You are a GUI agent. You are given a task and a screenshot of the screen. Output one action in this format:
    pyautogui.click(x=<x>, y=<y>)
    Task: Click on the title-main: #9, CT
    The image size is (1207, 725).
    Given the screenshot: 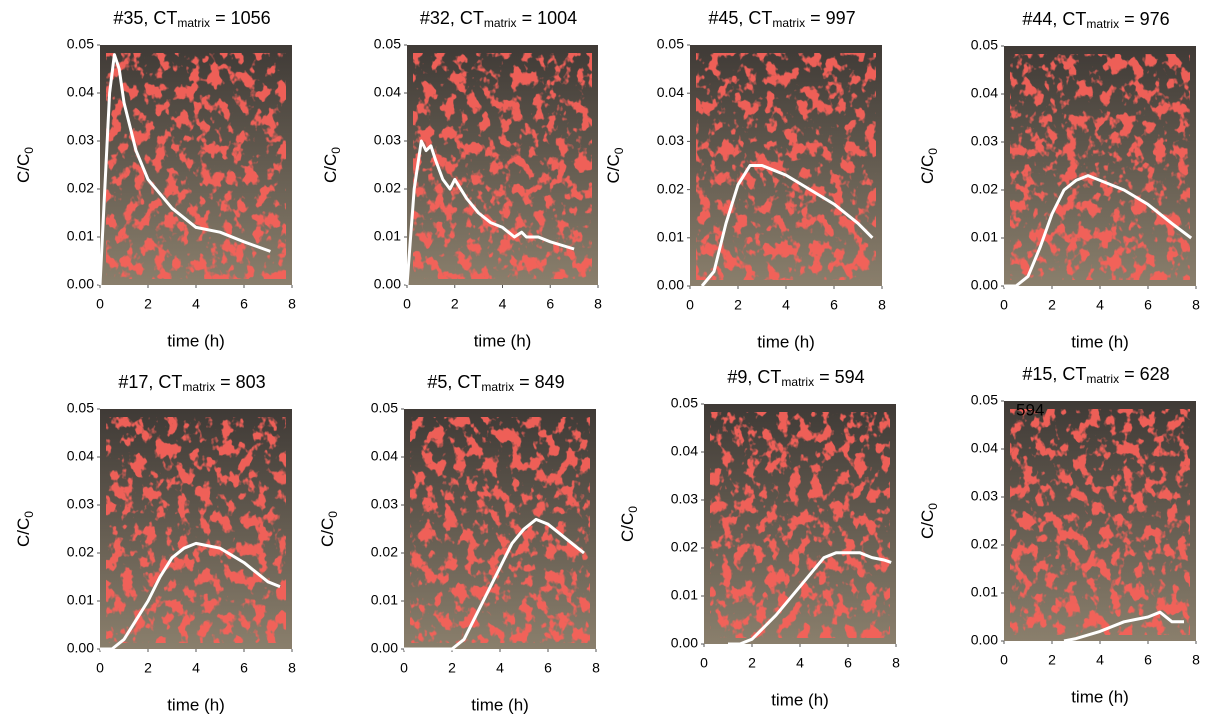 What is the action you would take?
    pyautogui.click(x=754, y=377)
    